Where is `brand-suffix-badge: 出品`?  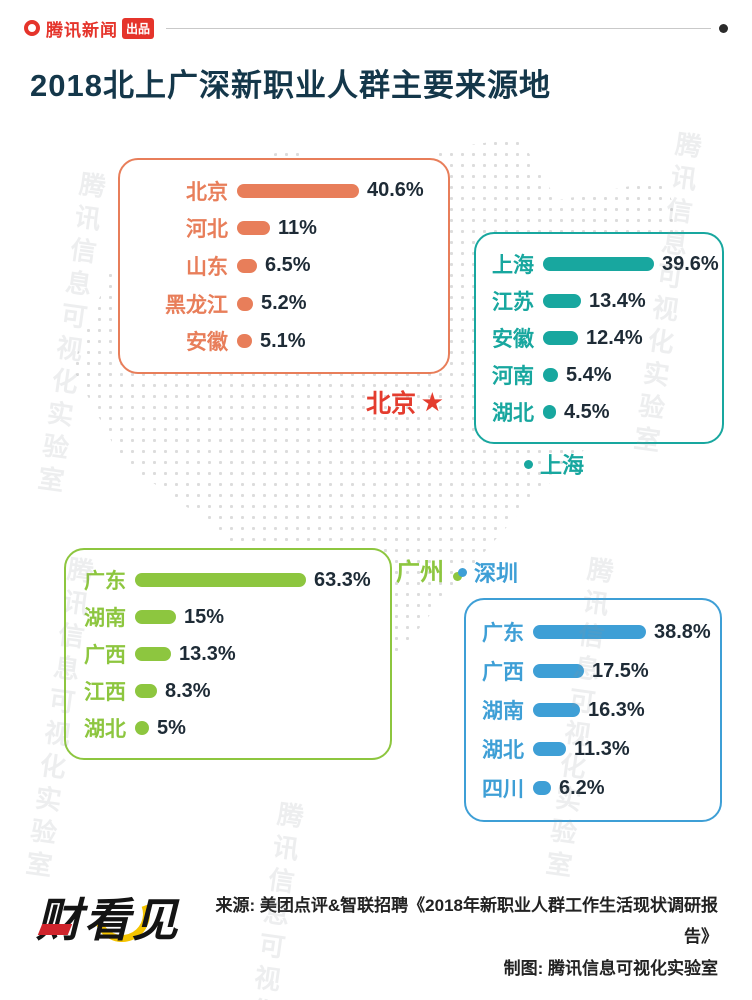 brand-suffix-badge: 出品 is located at coordinates (138, 28).